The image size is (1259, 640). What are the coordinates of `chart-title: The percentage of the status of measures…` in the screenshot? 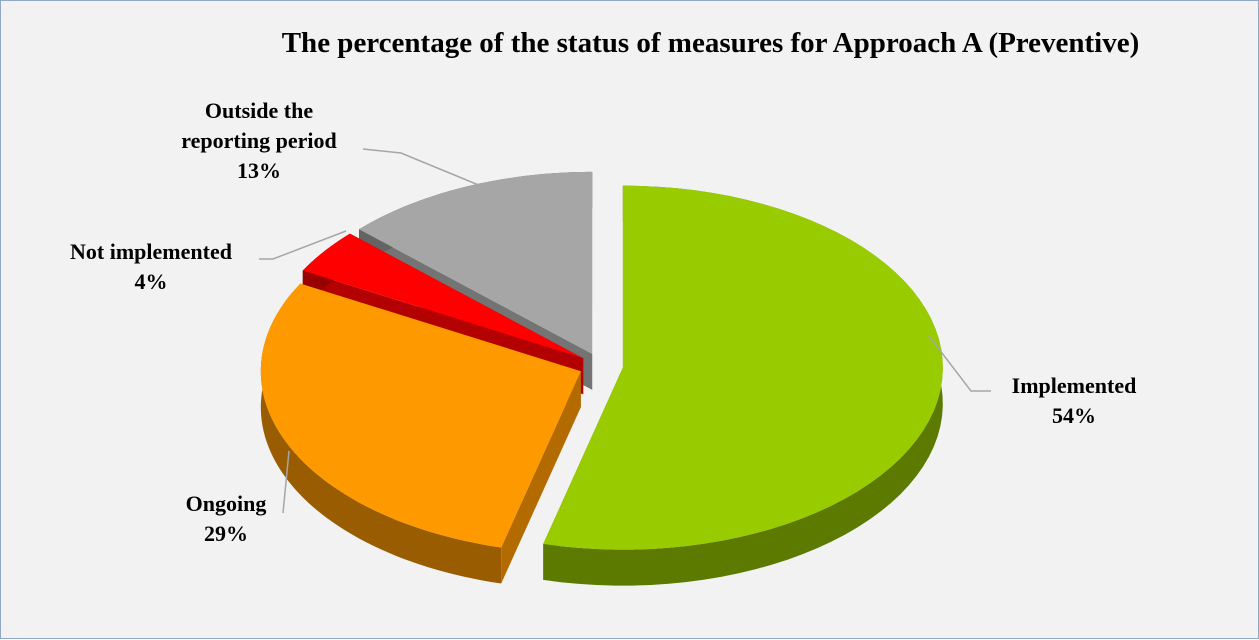 It's located at (710, 43).